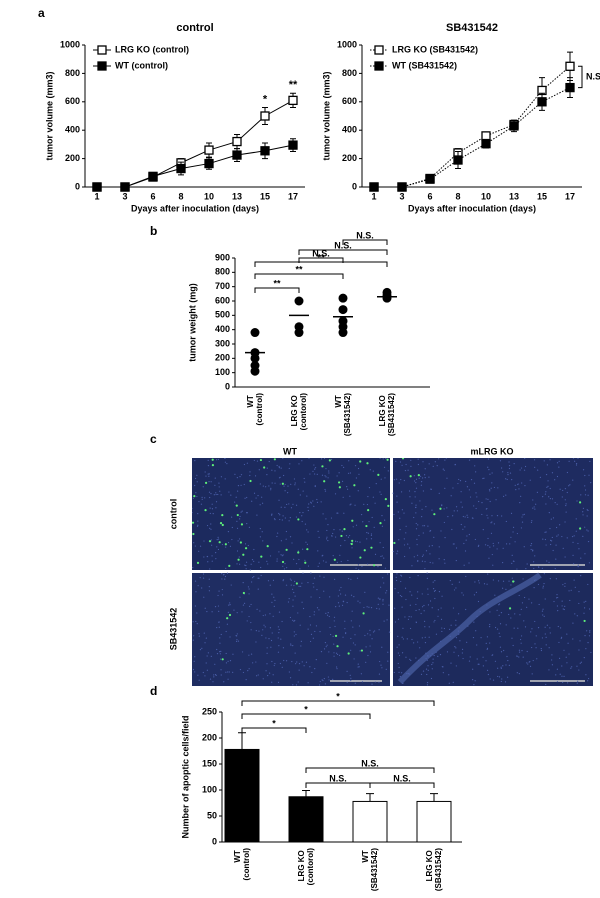 This screenshot has height=898, width=600. I want to click on legend-label: LRG KO (control), so click(152, 49).